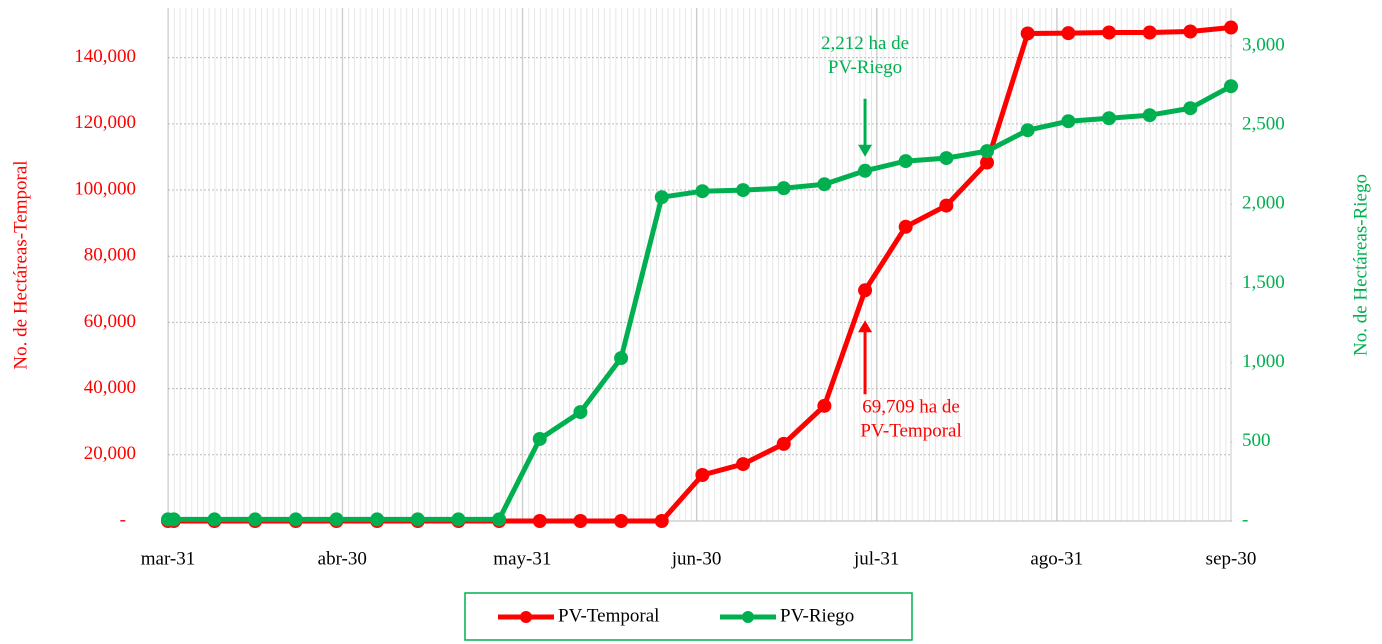 This screenshot has width=1382, height=644. I want to click on y-tick-label: 140,000, so click(105, 56).